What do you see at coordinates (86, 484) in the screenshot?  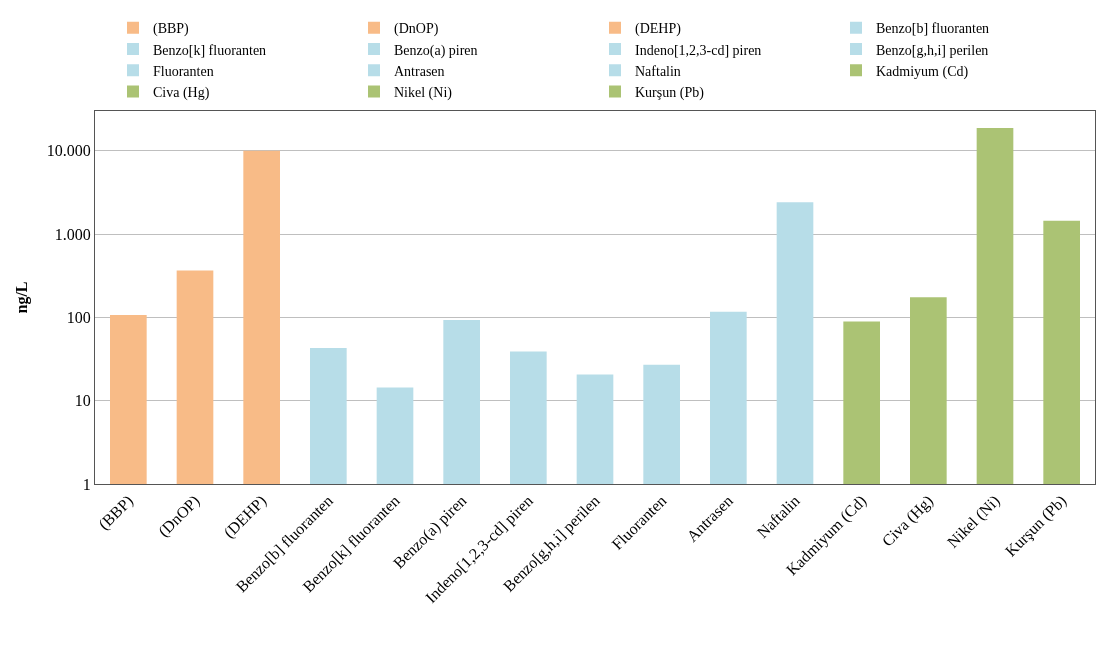 I see `y-tick-label: 1` at bounding box center [86, 484].